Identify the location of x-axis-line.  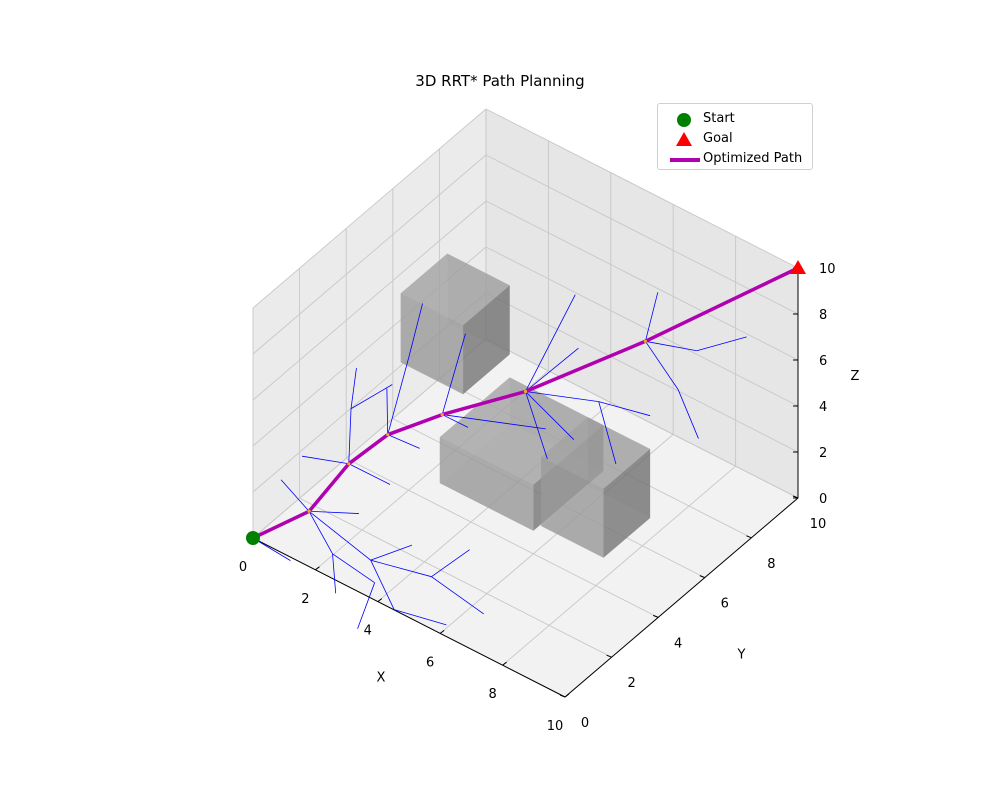
(409, 617).